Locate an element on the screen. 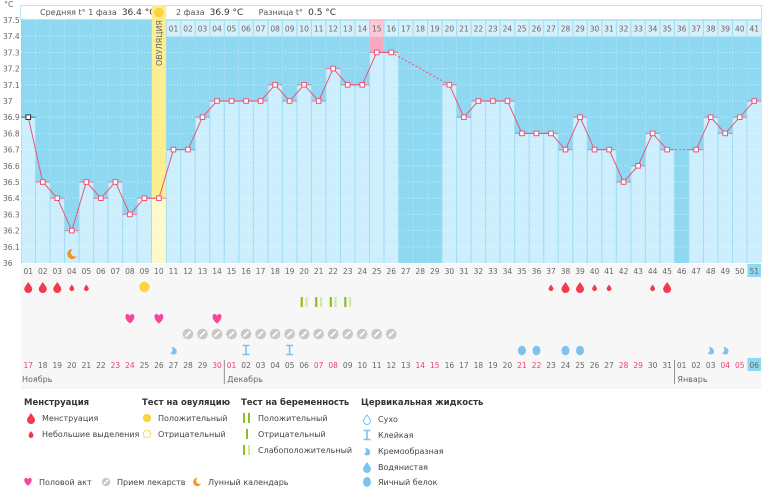  sticky-icon is located at coordinates (367, 435).